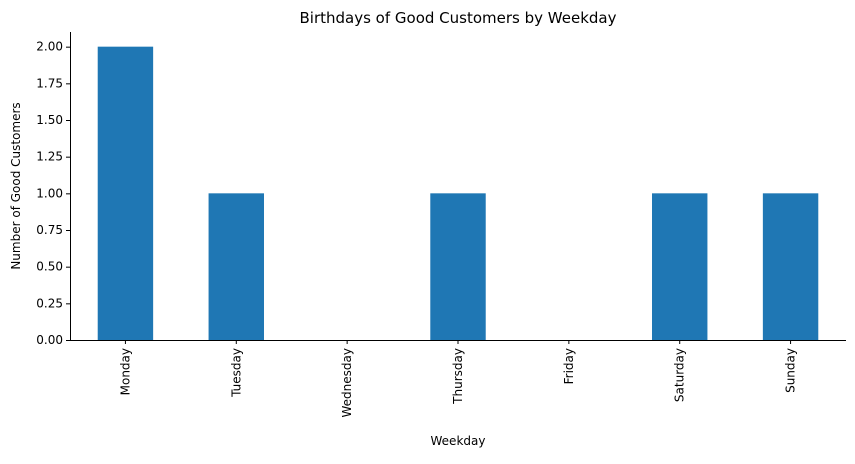 The image size is (855, 464). Describe the element at coordinates (49, 83) in the screenshot. I see `y-tick-label: 1.75` at that location.